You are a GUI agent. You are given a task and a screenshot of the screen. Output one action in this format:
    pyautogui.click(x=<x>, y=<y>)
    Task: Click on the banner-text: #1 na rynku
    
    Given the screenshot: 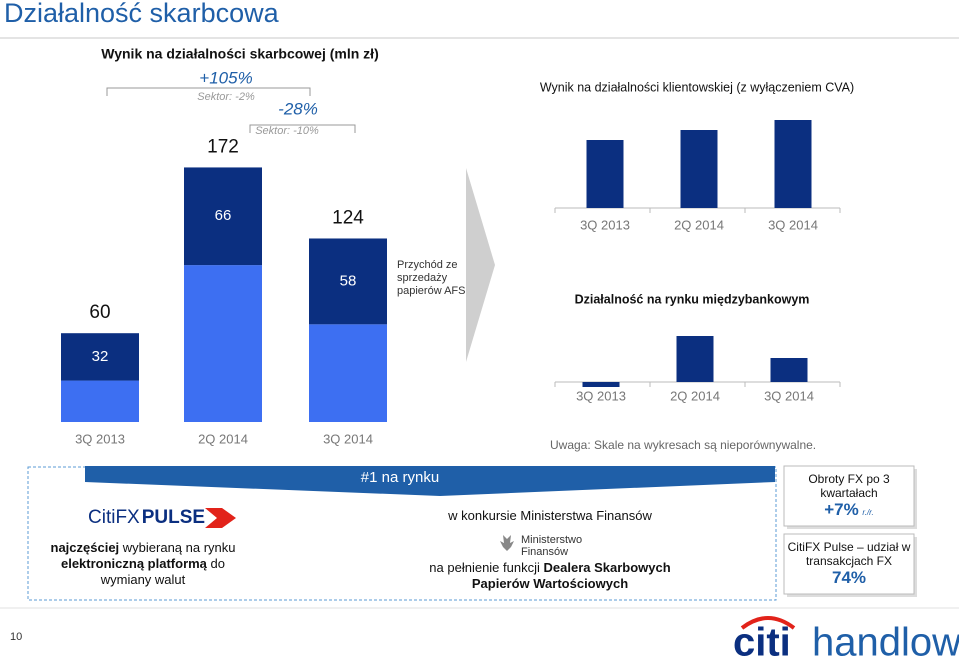 What is the action you would take?
    pyautogui.click(x=400, y=477)
    